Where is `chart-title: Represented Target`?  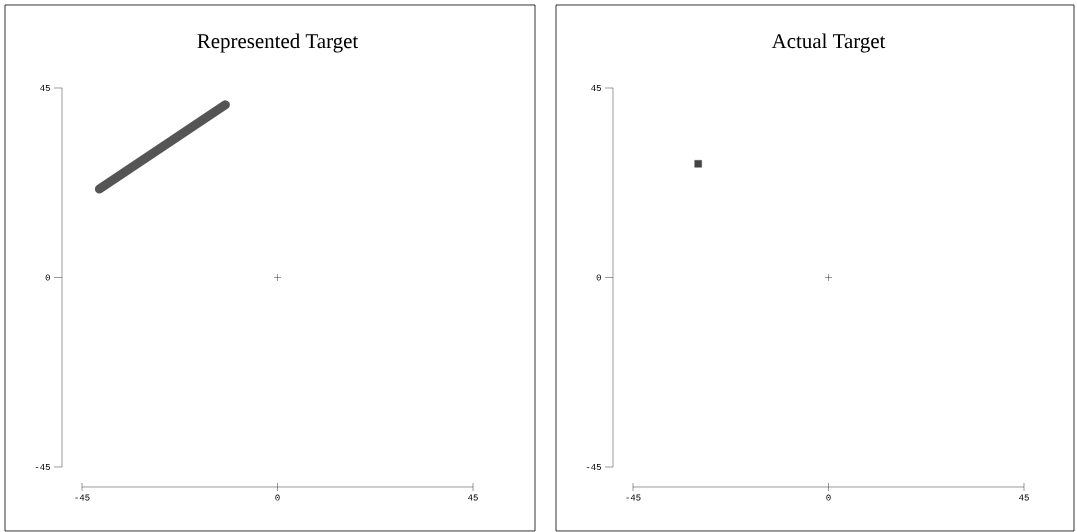 chart-title: Represented Target is located at coordinates (278, 43).